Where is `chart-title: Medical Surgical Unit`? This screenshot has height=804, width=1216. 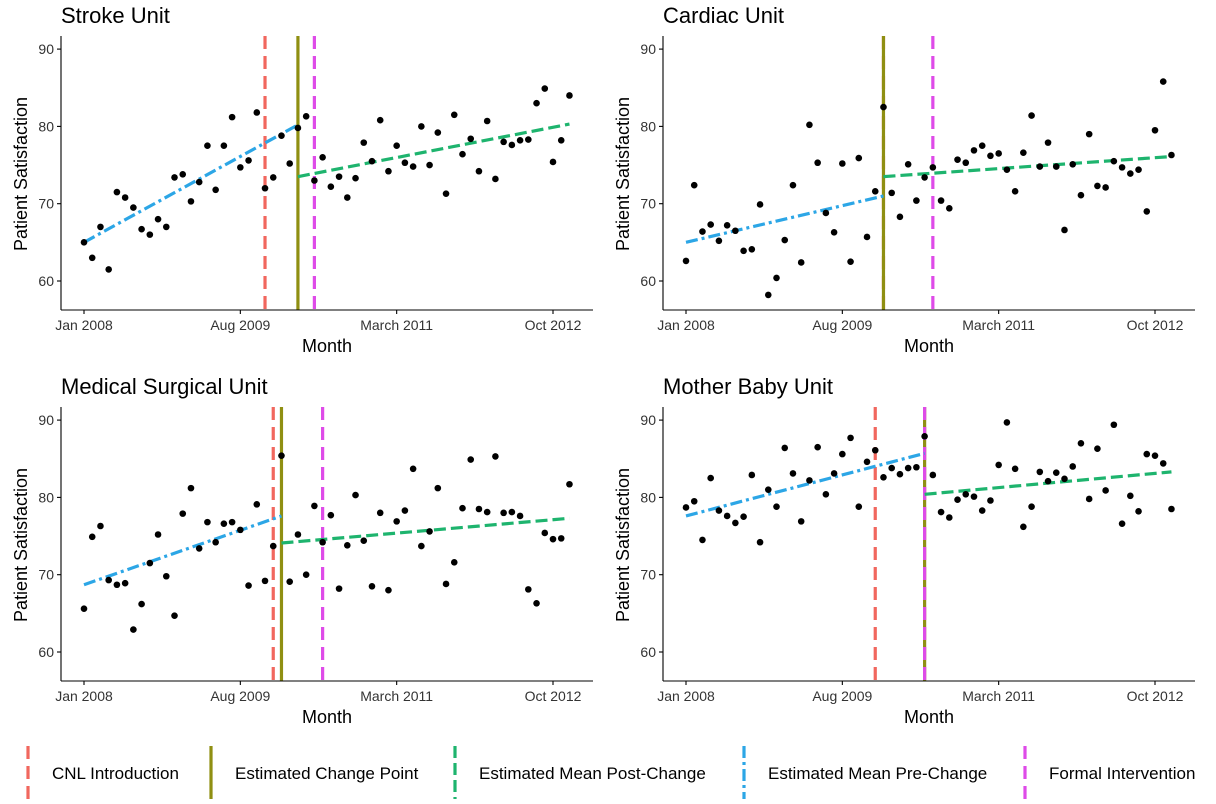 chart-title: Medical Surgical Unit is located at coordinates (164, 386).